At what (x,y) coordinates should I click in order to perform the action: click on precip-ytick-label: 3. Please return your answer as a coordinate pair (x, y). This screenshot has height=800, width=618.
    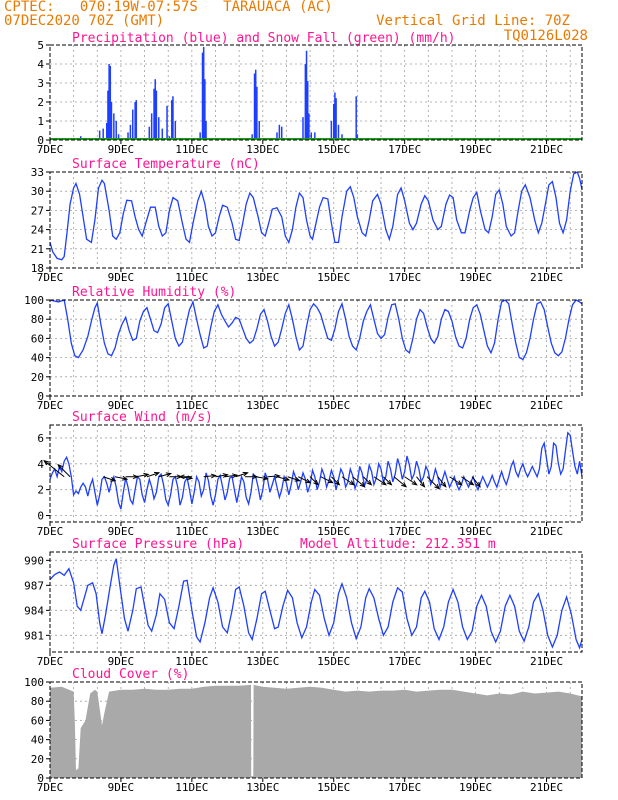
    Looking at the image, I should click on (40, 83).